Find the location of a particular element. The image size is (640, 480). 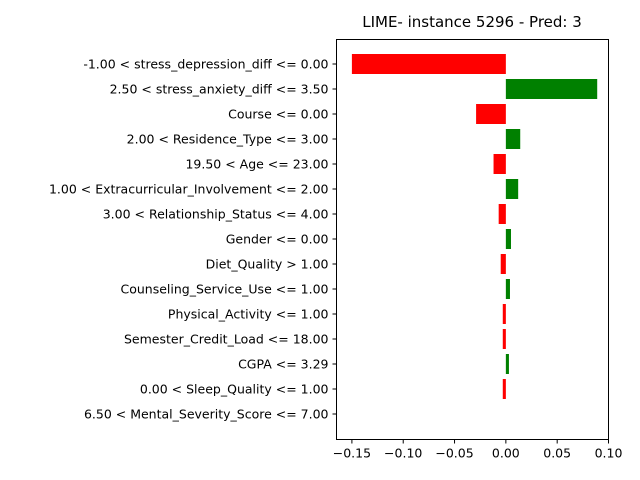

chart-title: LIME- instance 5296 - Pred: 3 is located at coordinates (472, 22).